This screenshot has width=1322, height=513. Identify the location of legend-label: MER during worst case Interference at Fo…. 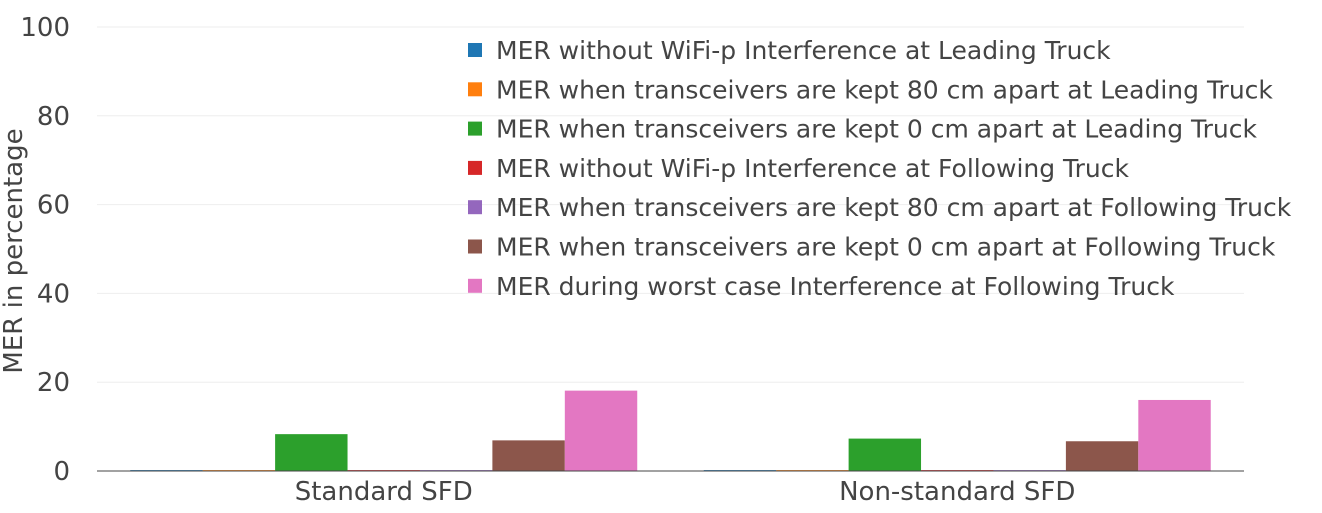
(835, 286).